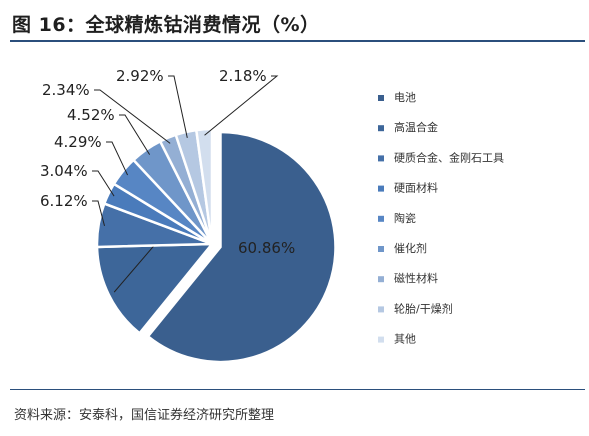 The width and height of the screenshot is (589, 436). What do you see at coordinates (381, 218) in the screenshot?
I see `legend-swatch-陶瓷` at bounding box center [381, 218].